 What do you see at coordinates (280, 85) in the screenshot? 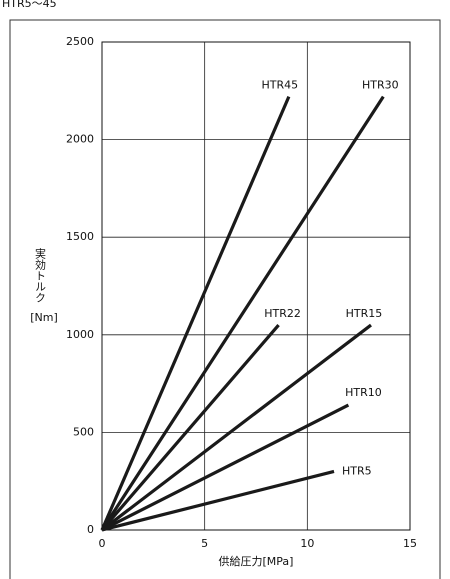
I see `series-label: HTR45` at bounding box center [280, 85].